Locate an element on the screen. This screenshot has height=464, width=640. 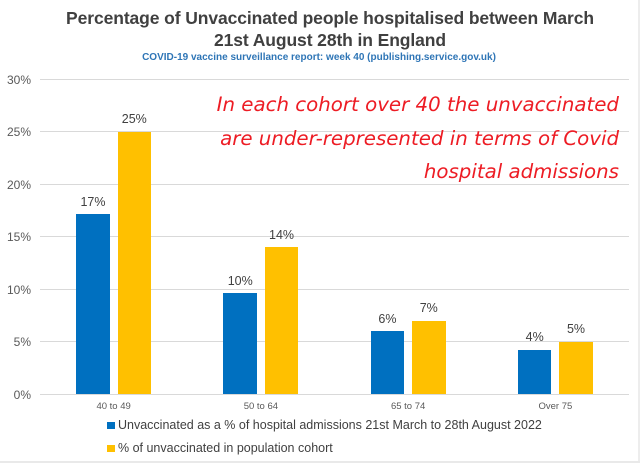
chart-title-line2: 21st August 28th in England is located at coordinates (330, 39).